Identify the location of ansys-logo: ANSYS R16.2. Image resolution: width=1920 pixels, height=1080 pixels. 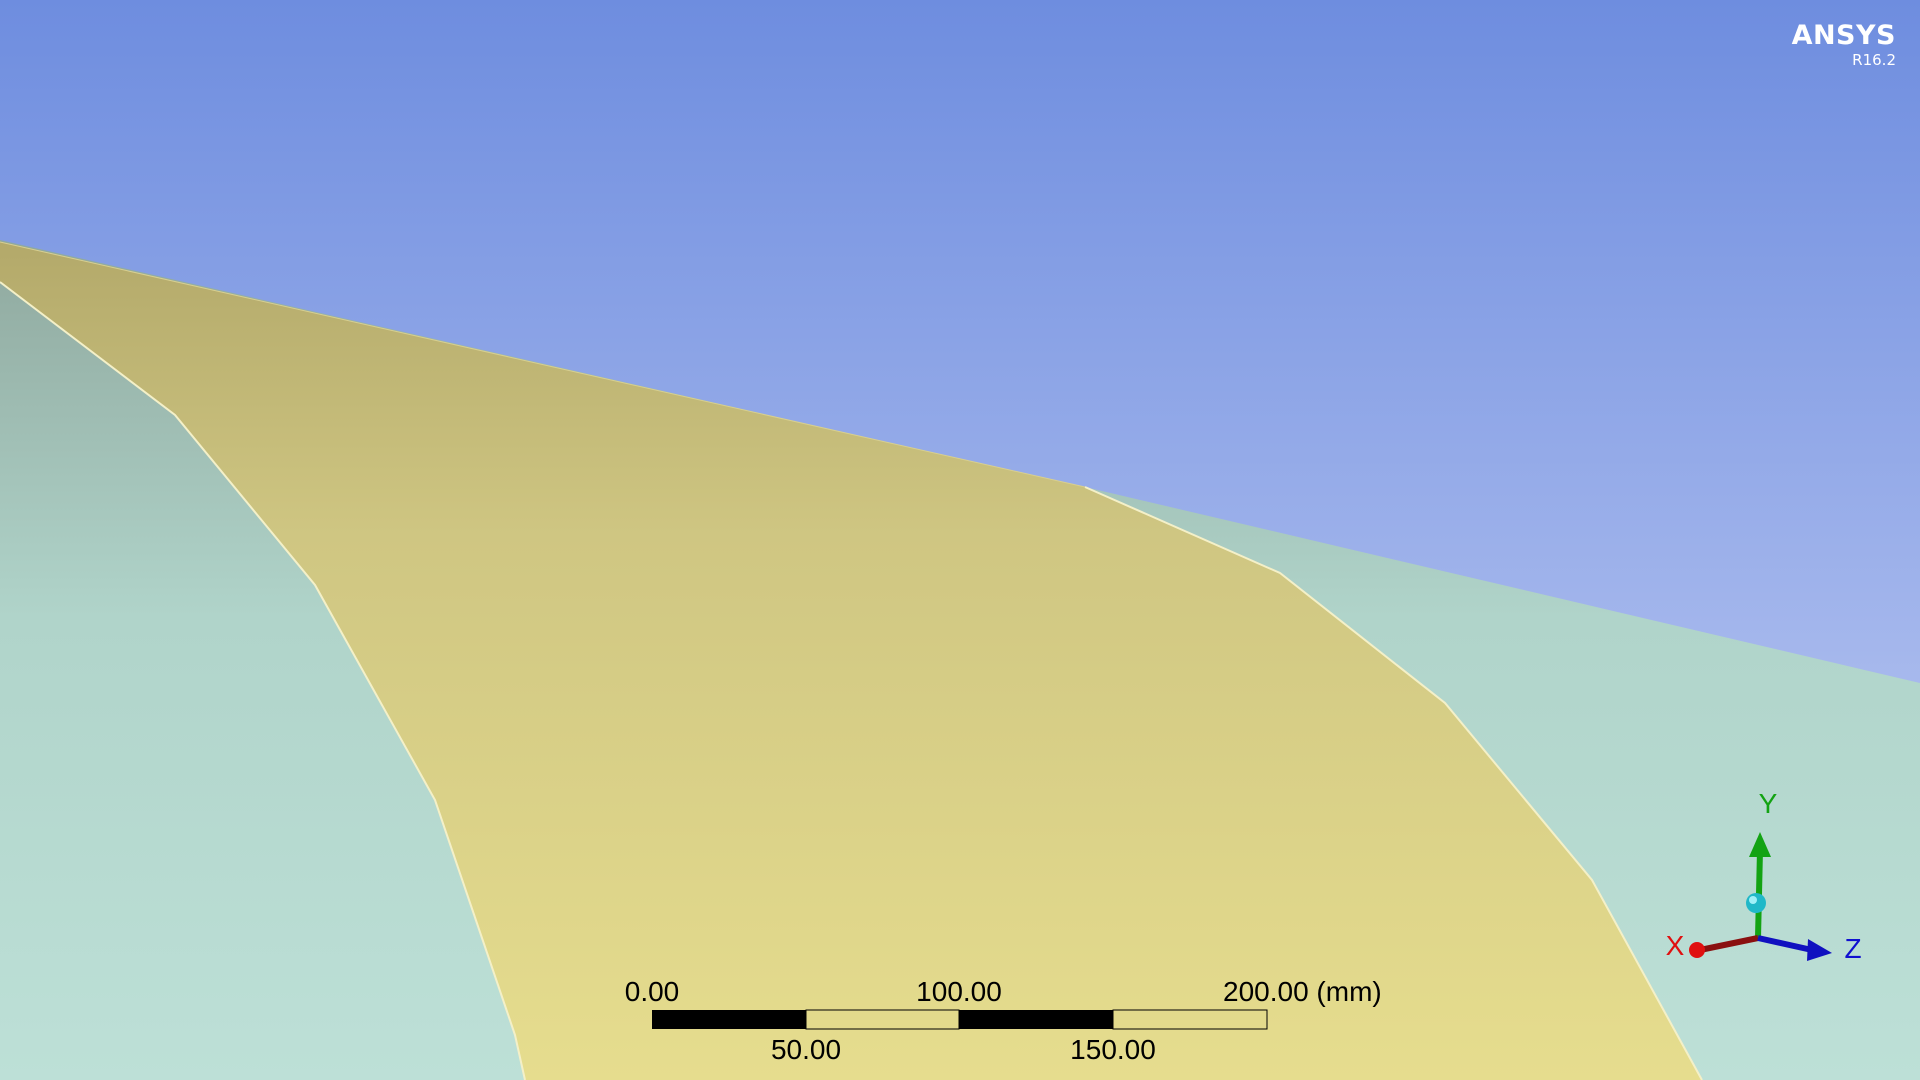
(1844, 45).